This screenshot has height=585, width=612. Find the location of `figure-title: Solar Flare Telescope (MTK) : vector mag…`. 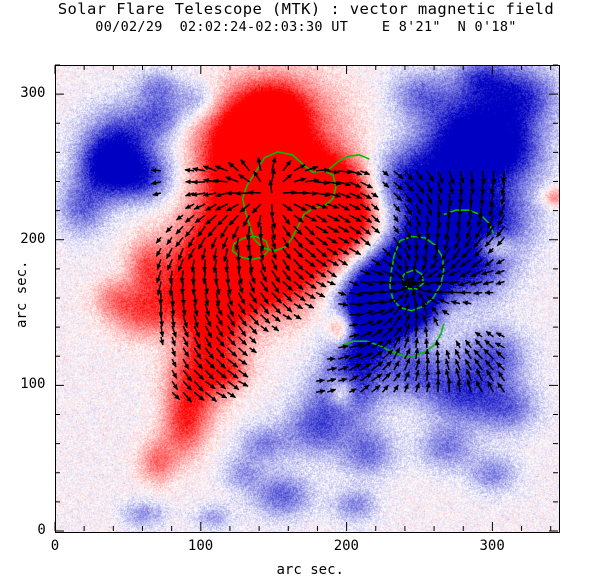

figure-title: Solar Flare Telescope (MTK) : vector mag… is located at coordinates (306, 9).